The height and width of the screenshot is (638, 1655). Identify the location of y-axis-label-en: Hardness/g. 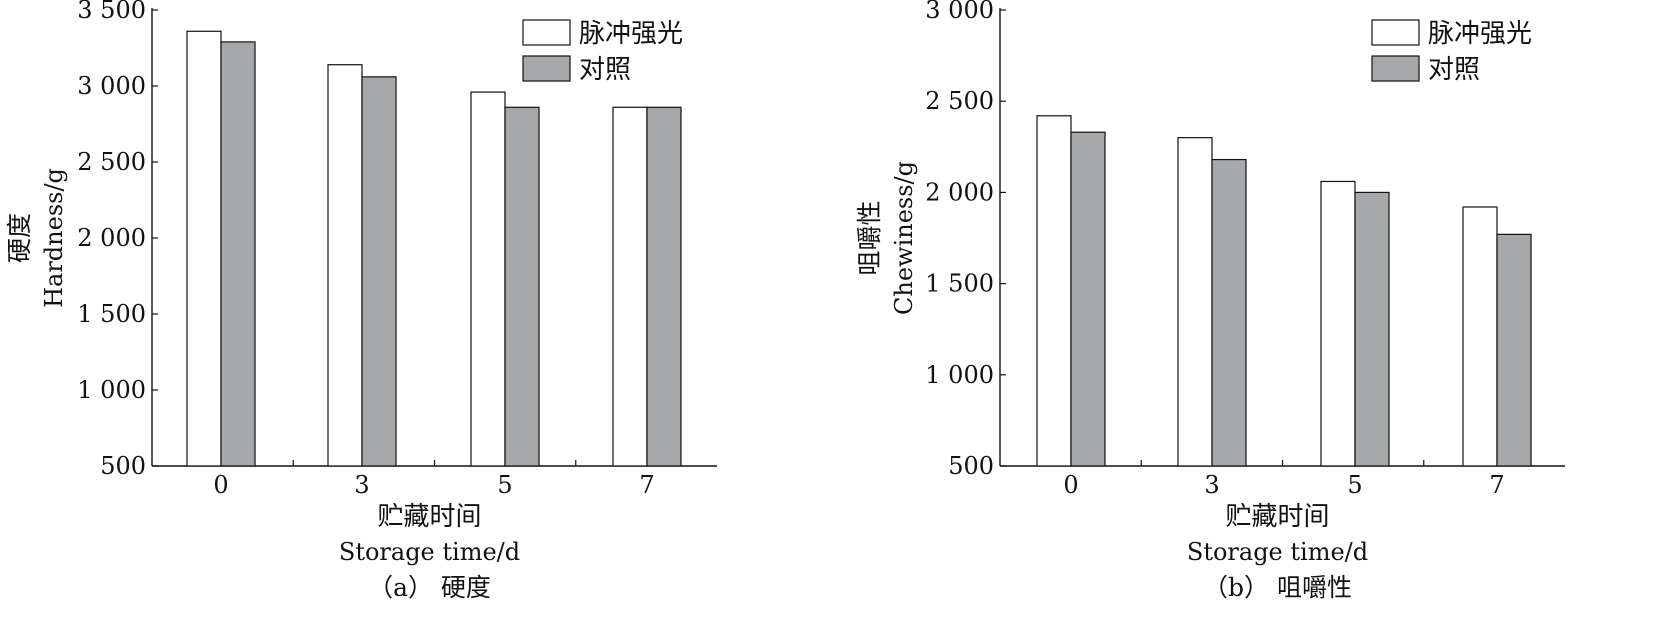
(54, 238).